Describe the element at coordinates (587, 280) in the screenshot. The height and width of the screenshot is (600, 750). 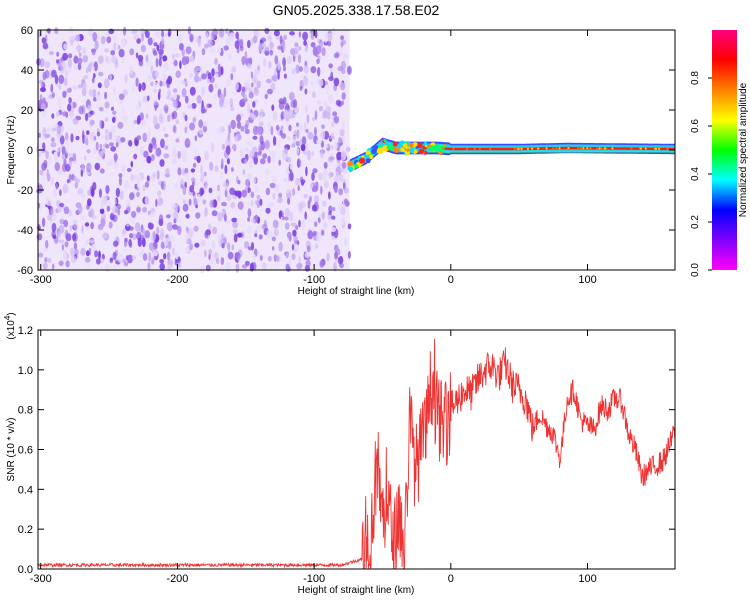
I see `x-tick-label: 100` at that location.